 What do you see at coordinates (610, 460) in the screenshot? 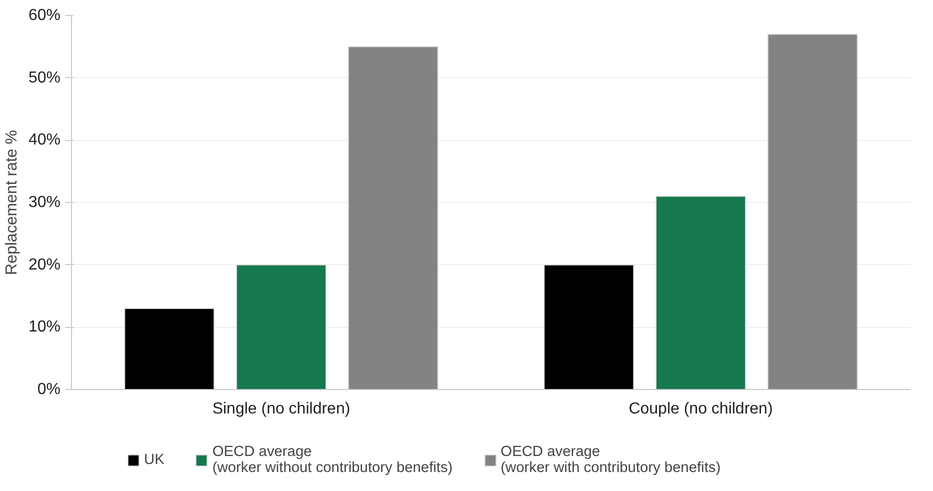
I see `legend-label: OECD average (worker with contributory benefits)` at bounding box center [610, 460].